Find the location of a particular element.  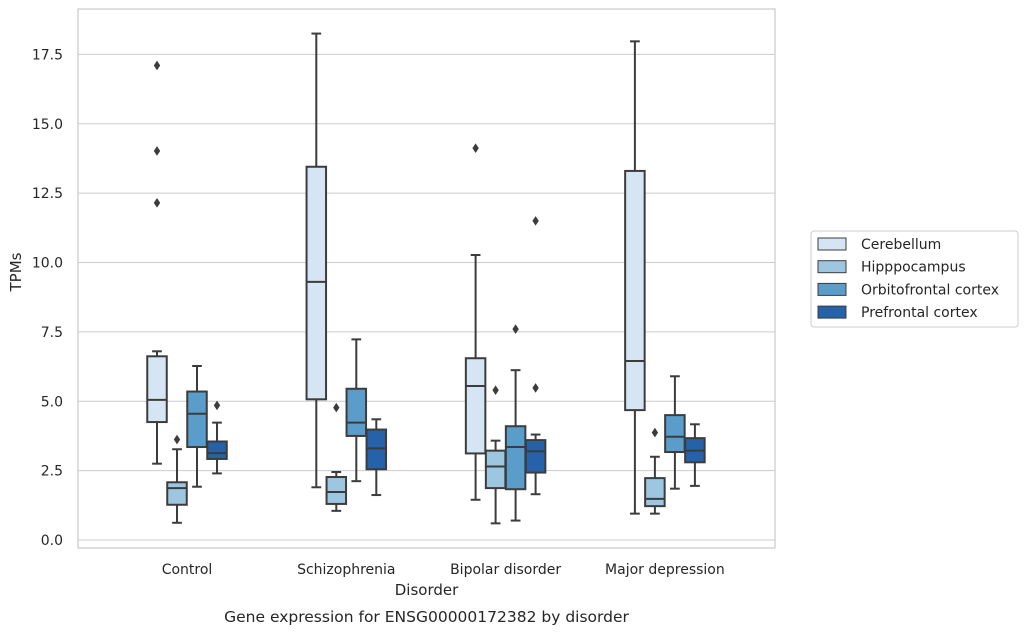

y-tick-label: 17.5 is located at coordinates (47, 55).